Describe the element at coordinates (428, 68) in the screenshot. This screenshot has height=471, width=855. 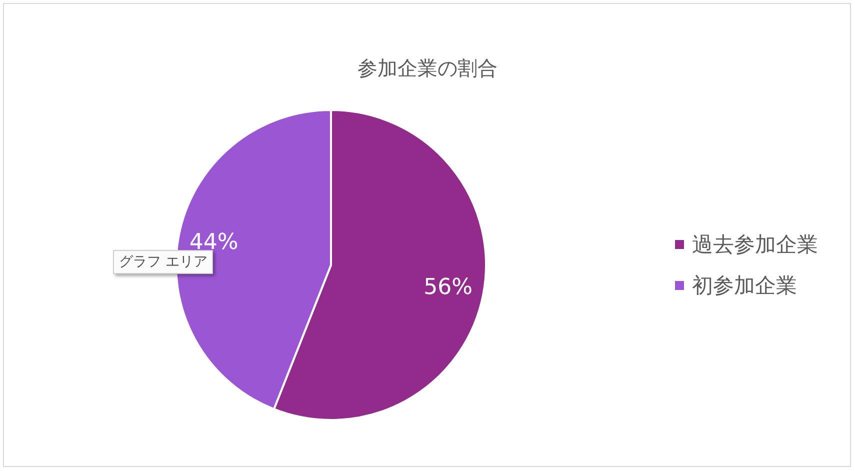
I see `chart-title: 参加企業の割合` at that location.